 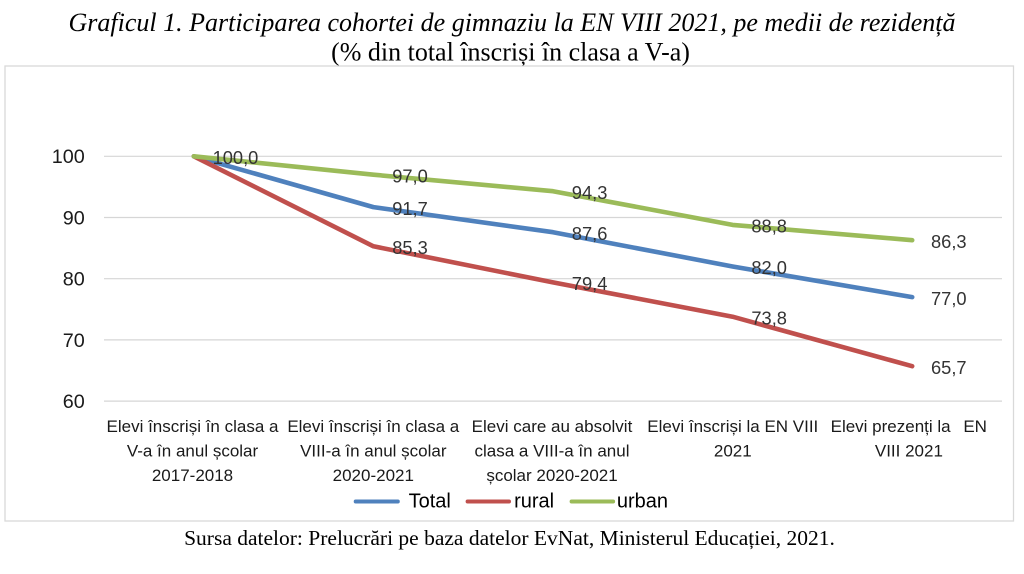 What do you see at coordinates (733, 450) in the screenshot?
I see `svg-text: 2021` at bounding box center [733, 450].